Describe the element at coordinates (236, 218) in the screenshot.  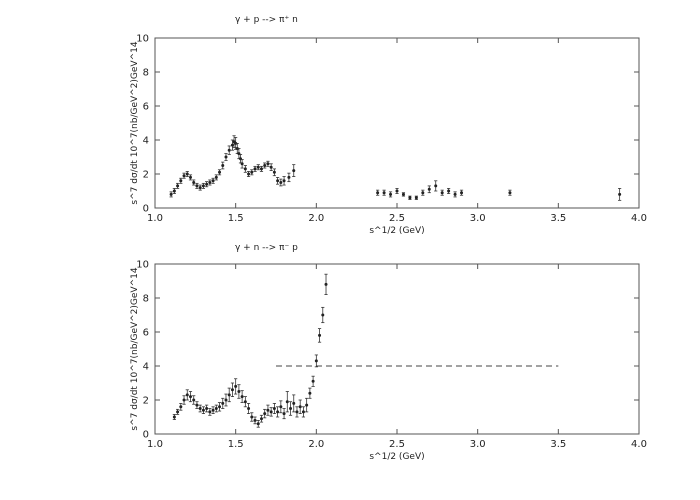
I see `x-tick-label: 1.5` at that location.